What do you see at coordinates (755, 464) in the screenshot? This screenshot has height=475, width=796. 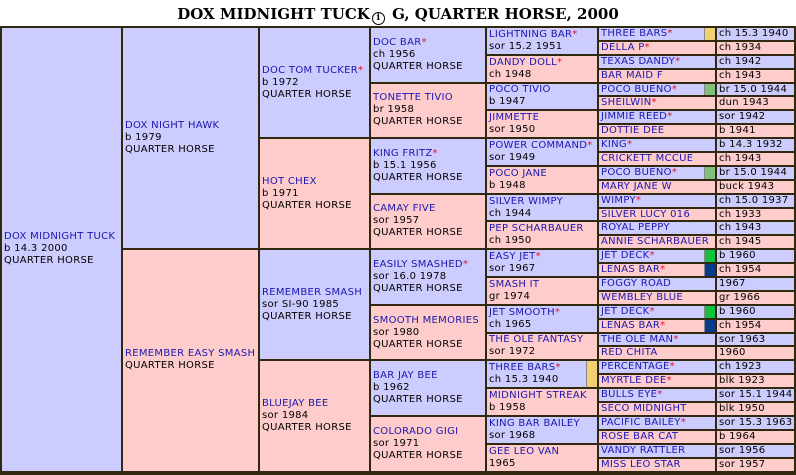 I see `horse-details: sor 1957` at bounding box center [755, 464].